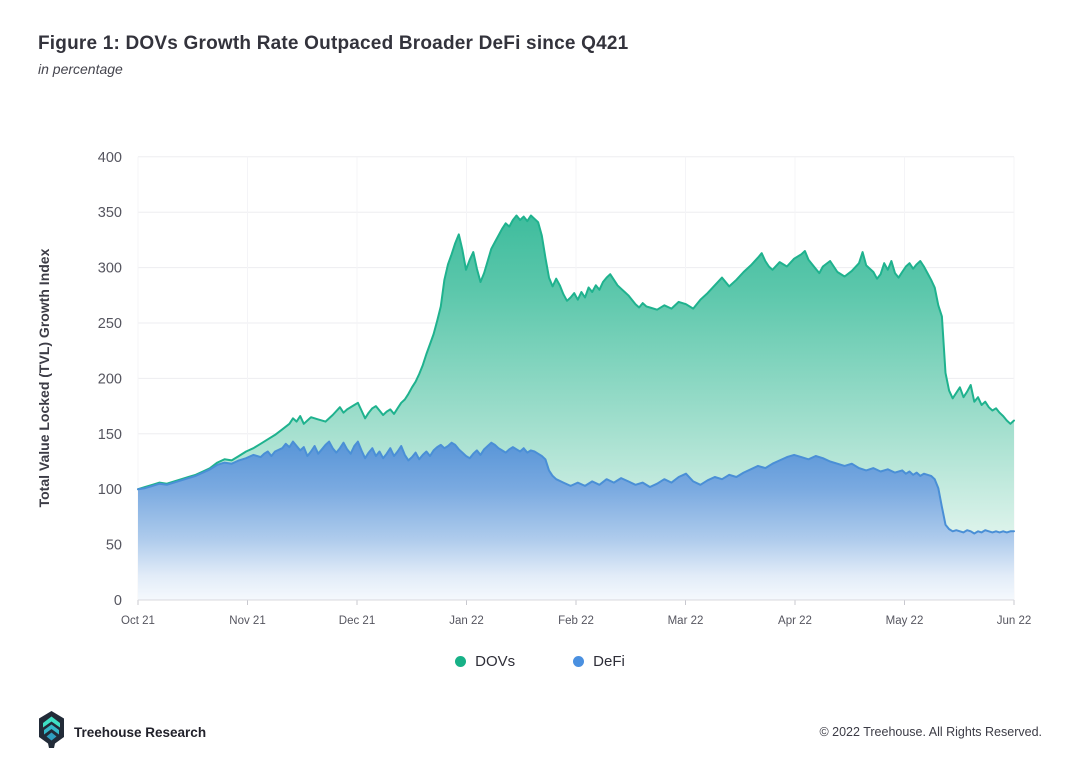 Image resolution: width=1080 pixels, height=781 pixels. Describe the element at coordinates (576, 621) in the screenshot. I see `x-tick-label: Feb 22` at that location.